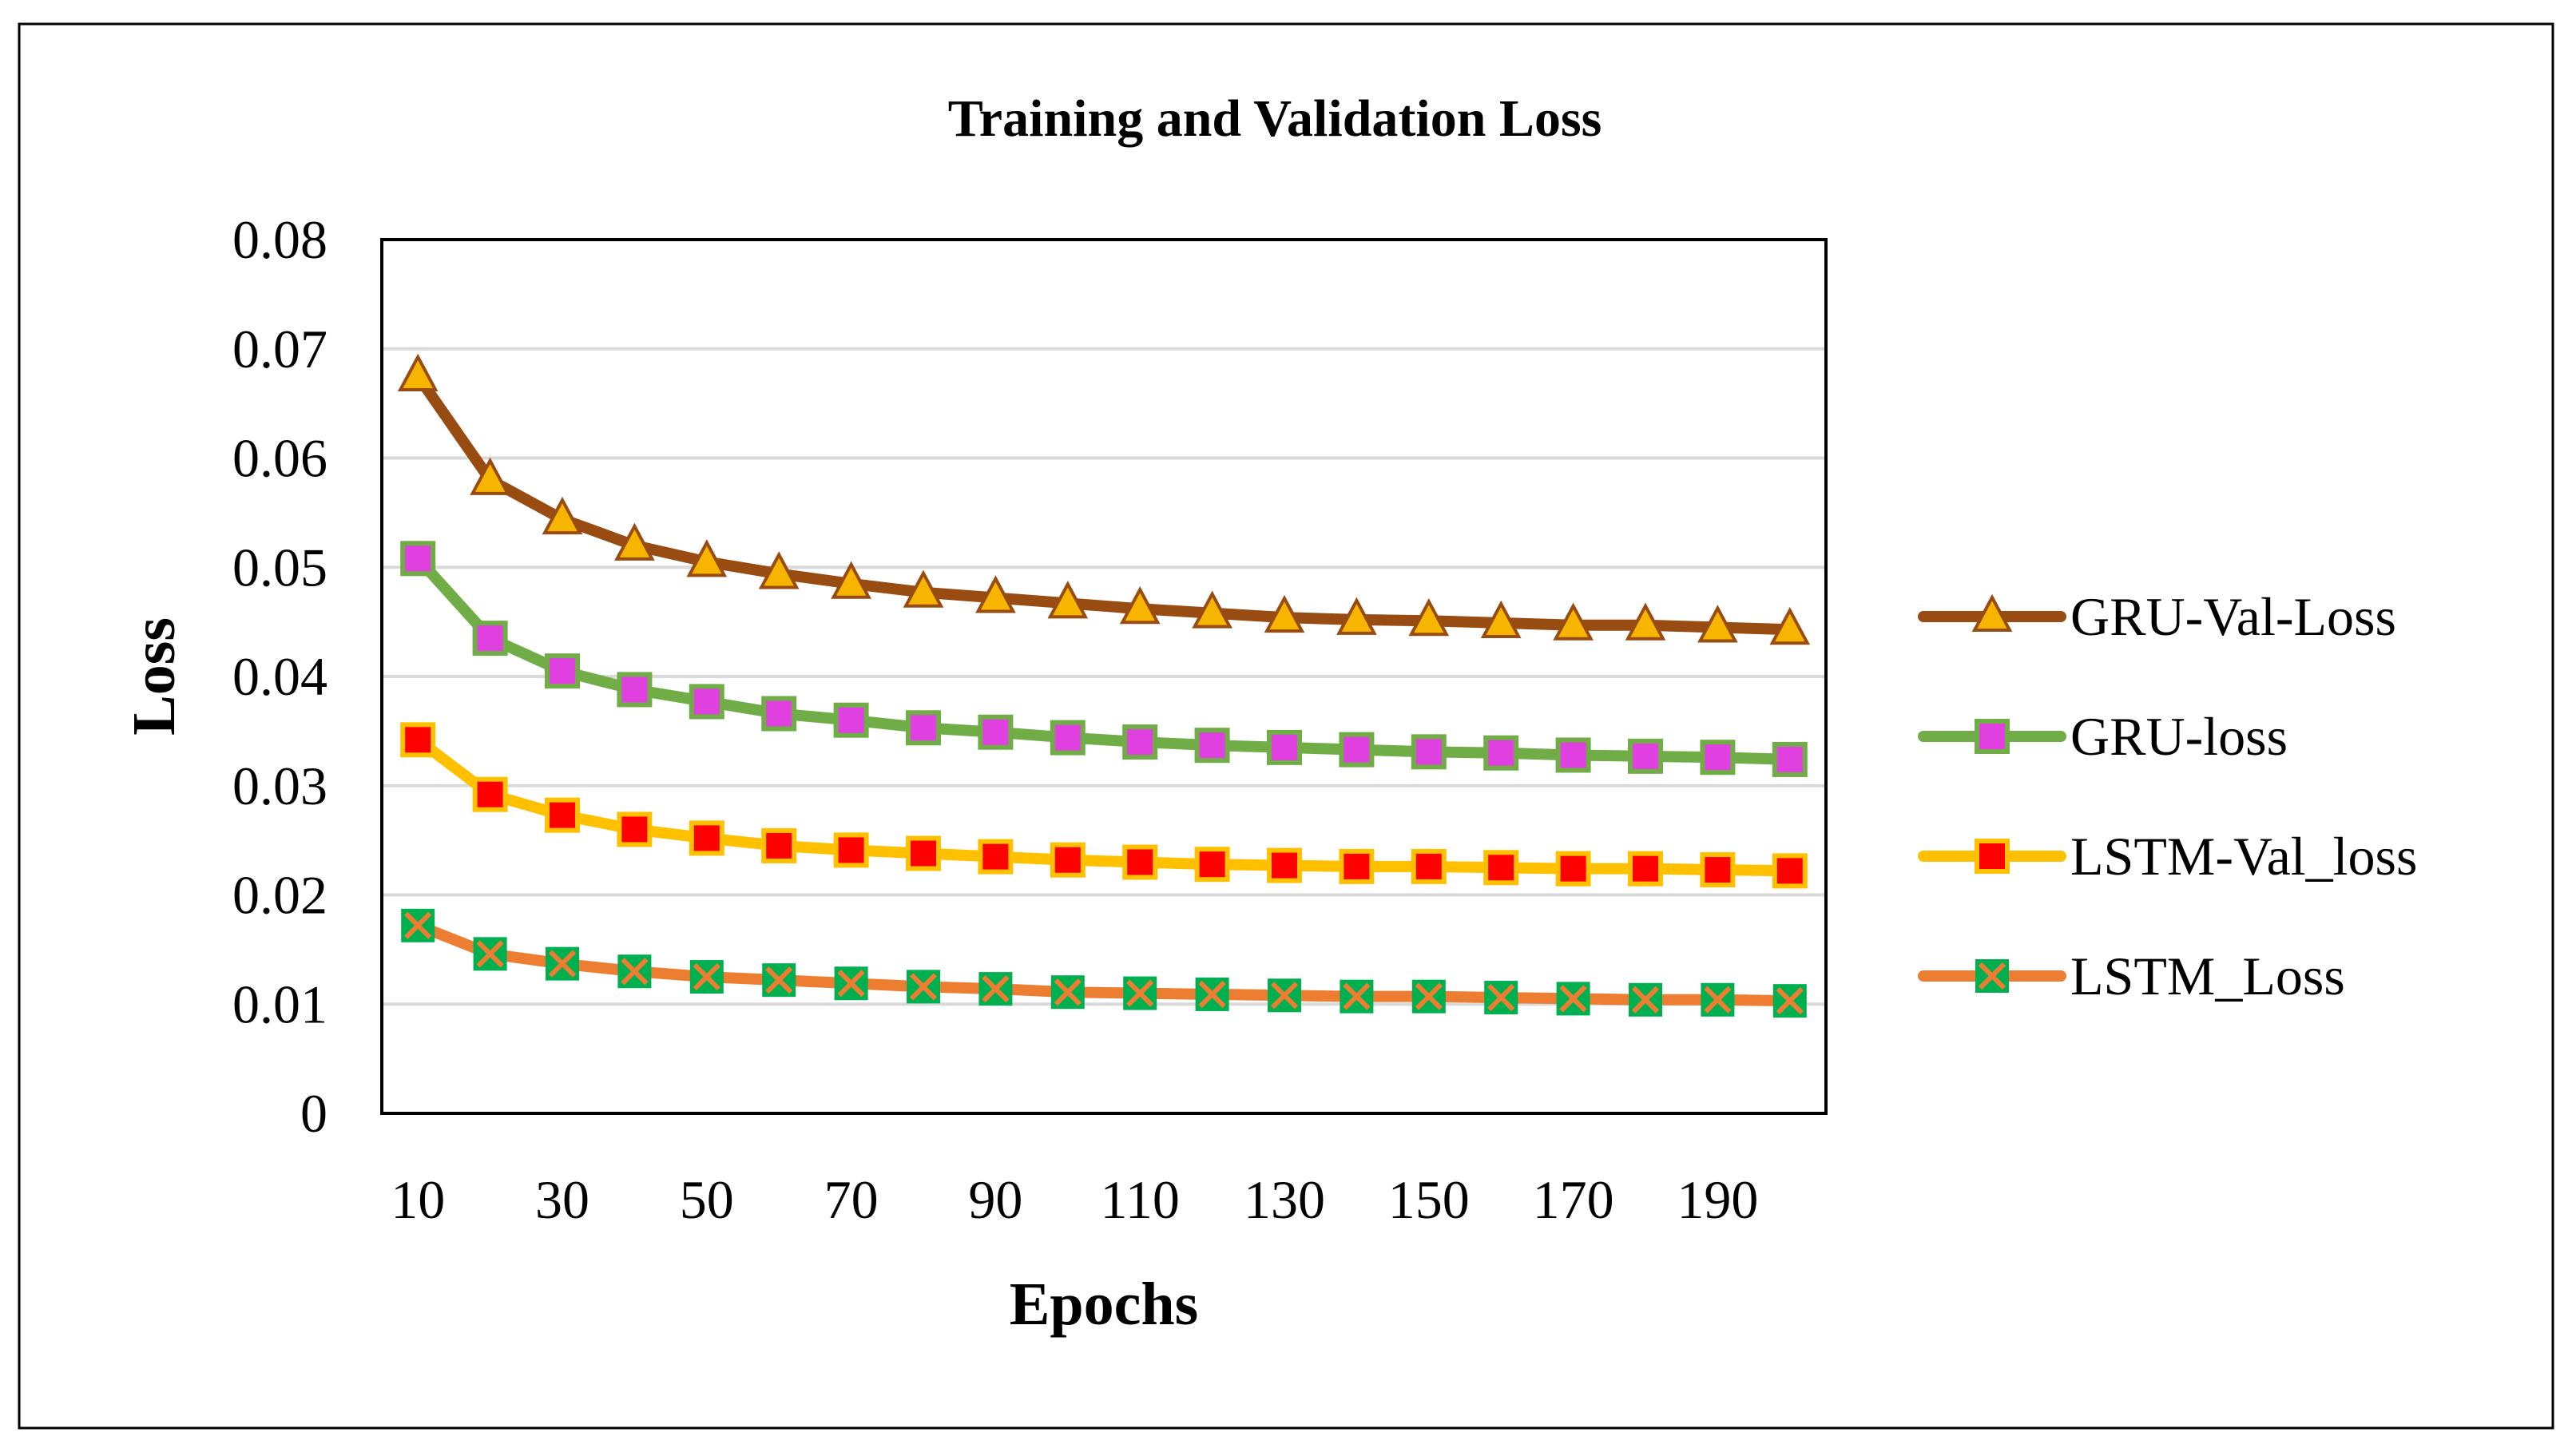 The width and height of the screenshot is (2576, 1452). Describe the element at coordinates (2207, 976) in the screenshot. I see `legend-label-lstm-loss: LSTM_Loss` at that location.